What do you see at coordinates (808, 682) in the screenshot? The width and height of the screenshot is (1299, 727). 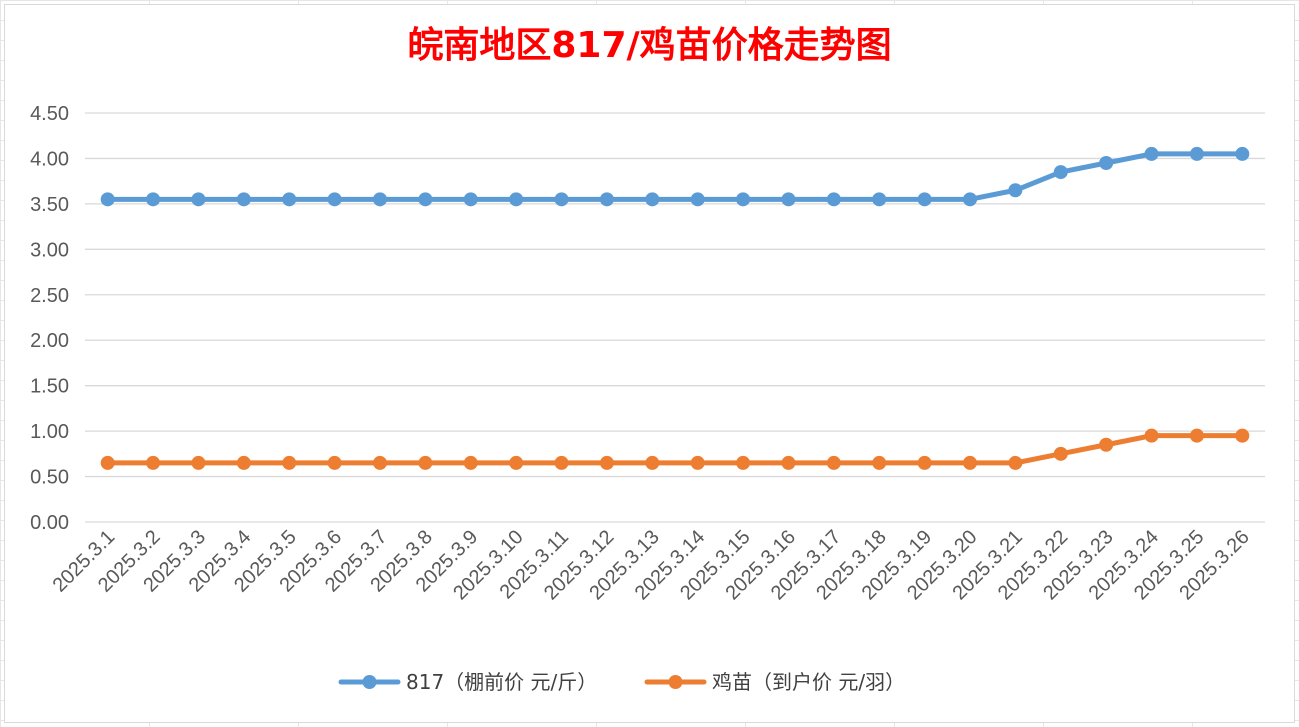 I see `legend-label: 鸡苗（到户价 元/羽）` at bounding box center [808, 682].